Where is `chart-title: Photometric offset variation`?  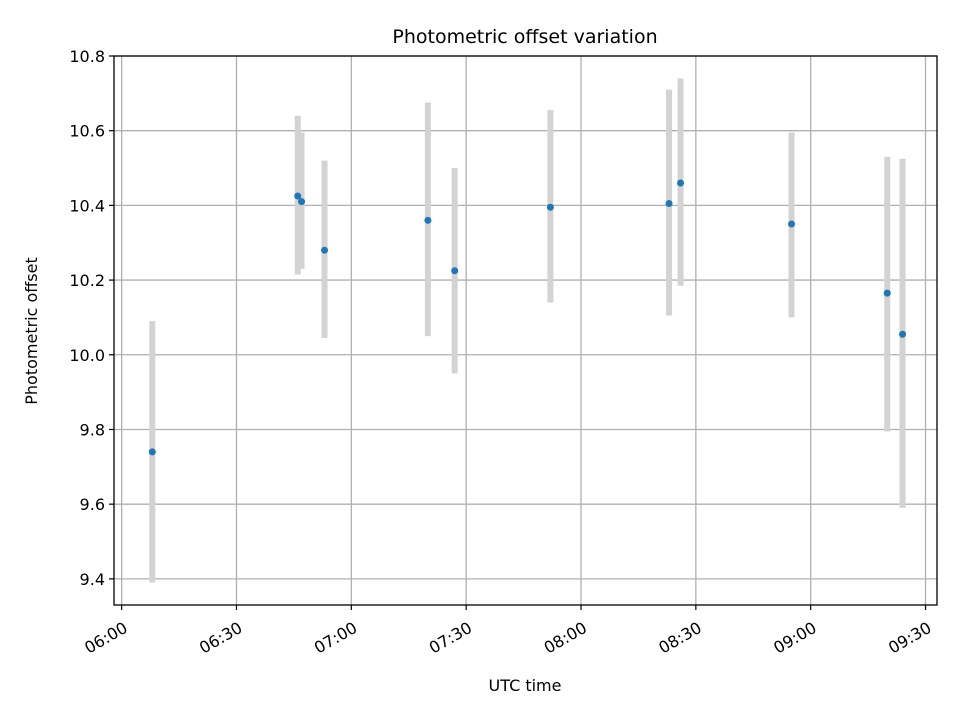
chart-title: Photometric offset variation is located at coordinates (524, 37).